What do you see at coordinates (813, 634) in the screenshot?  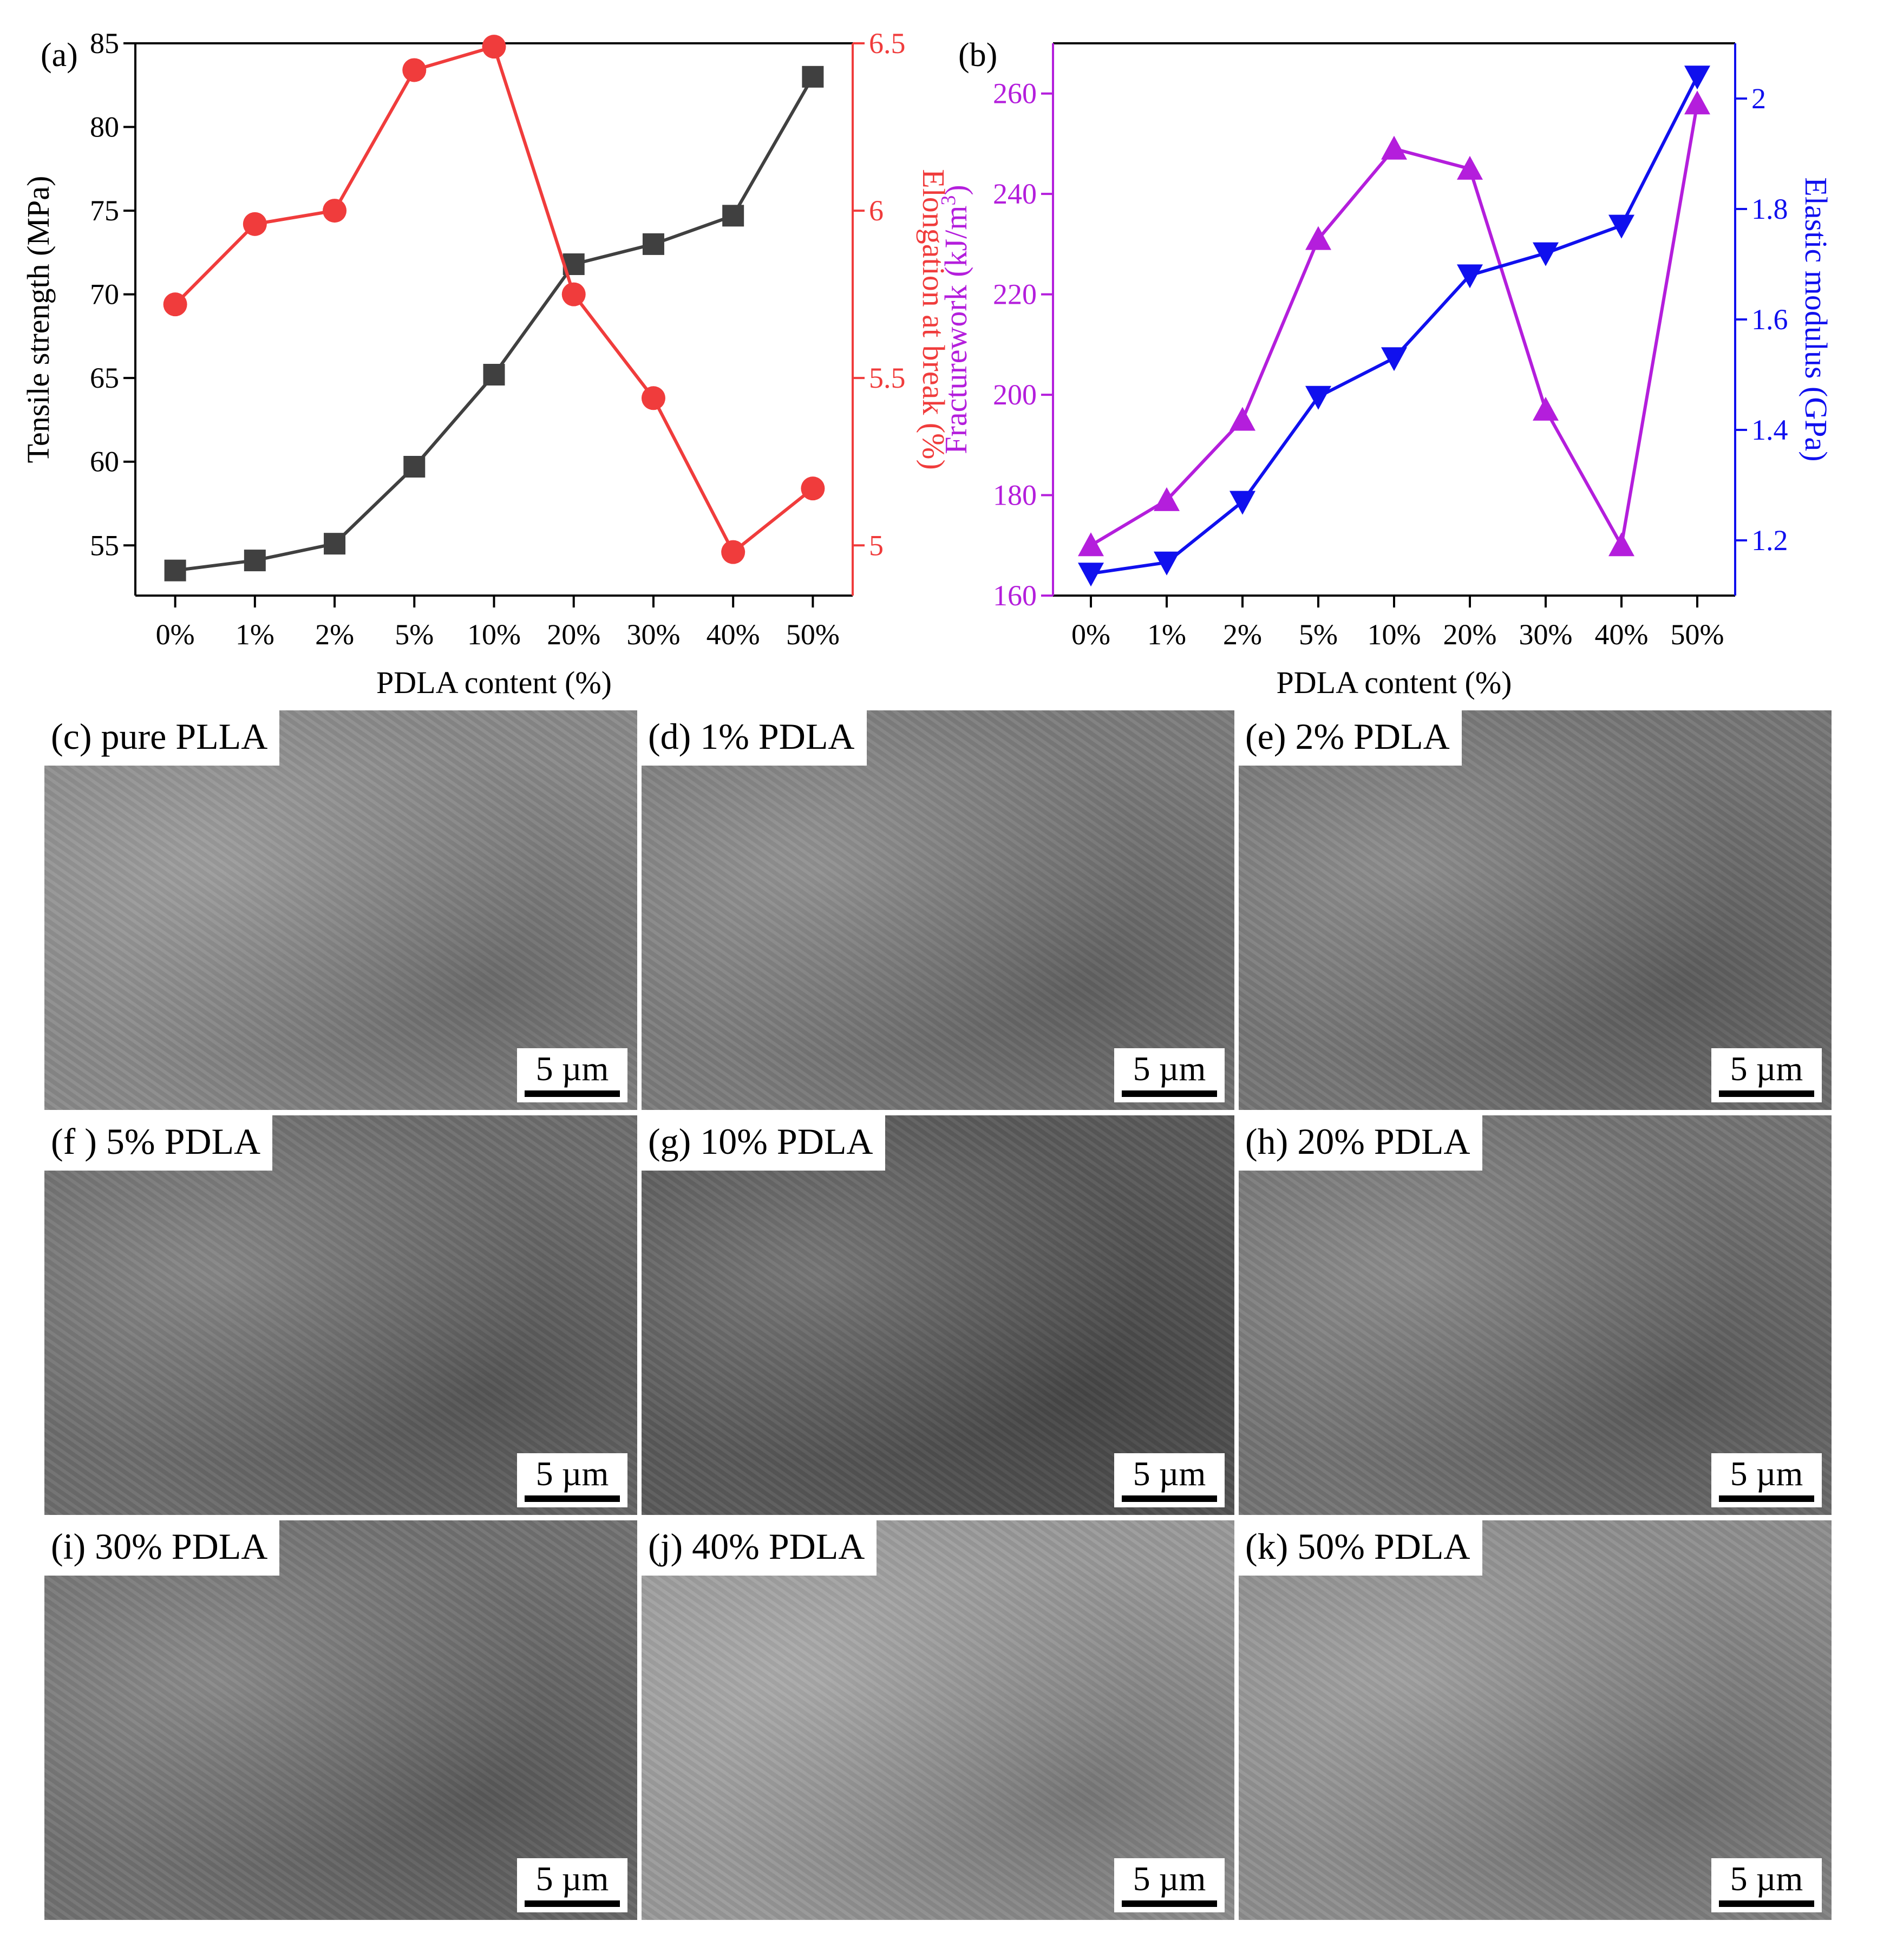 I see `x-tick-label: 50%` at bounding box center [813, 634].